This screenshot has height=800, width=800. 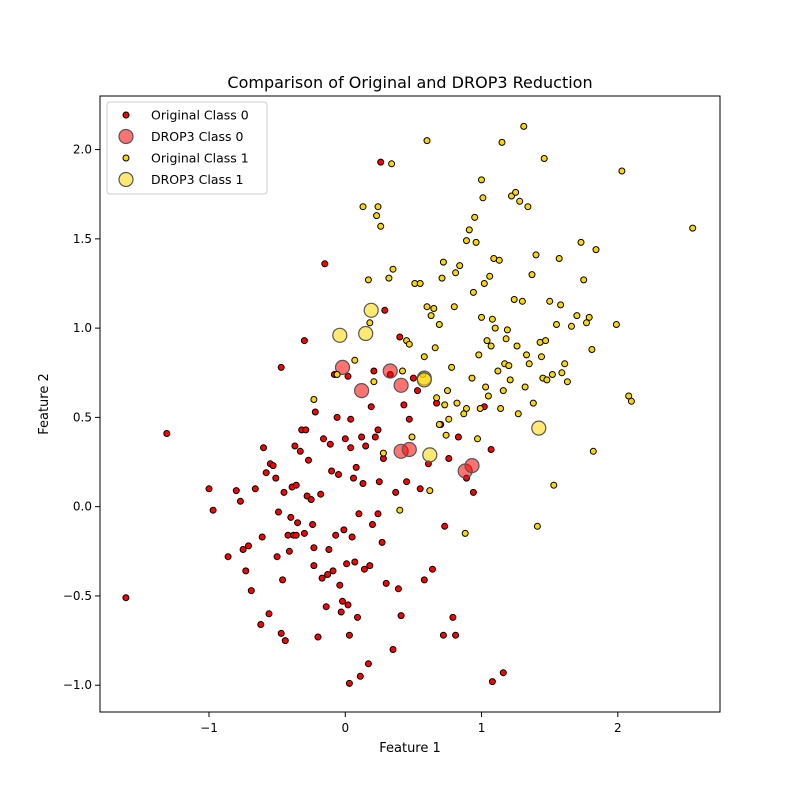 I want to click on x-tick-label: −1, so click(x=209, y=728).